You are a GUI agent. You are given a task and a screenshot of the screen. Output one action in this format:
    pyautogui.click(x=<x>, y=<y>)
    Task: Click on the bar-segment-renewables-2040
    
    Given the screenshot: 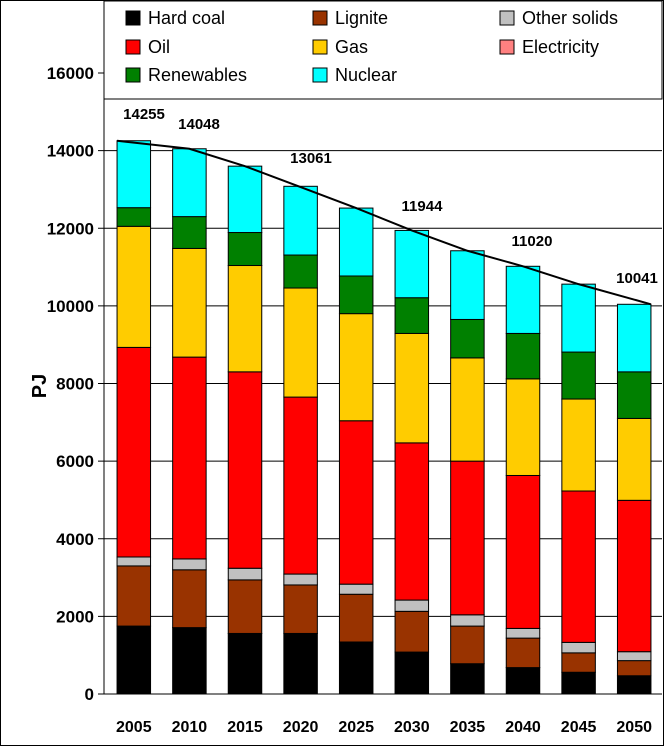 What is the action you would take?
    pyautogui.click(x=523, y=356)
    